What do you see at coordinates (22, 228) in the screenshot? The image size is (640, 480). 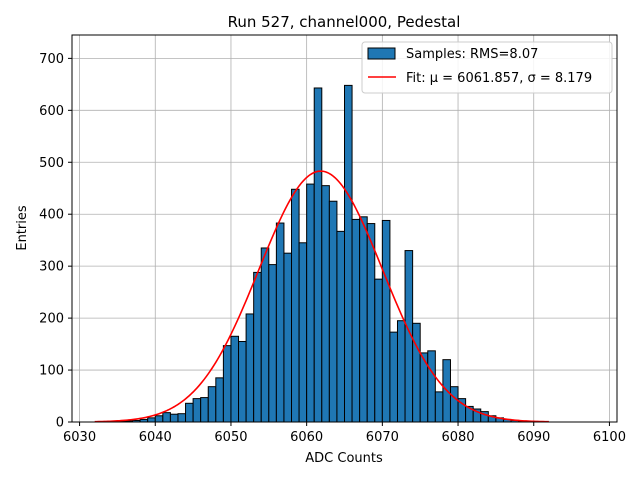 I see `y-axis-label: Entries` at bounding box center [22, 228].